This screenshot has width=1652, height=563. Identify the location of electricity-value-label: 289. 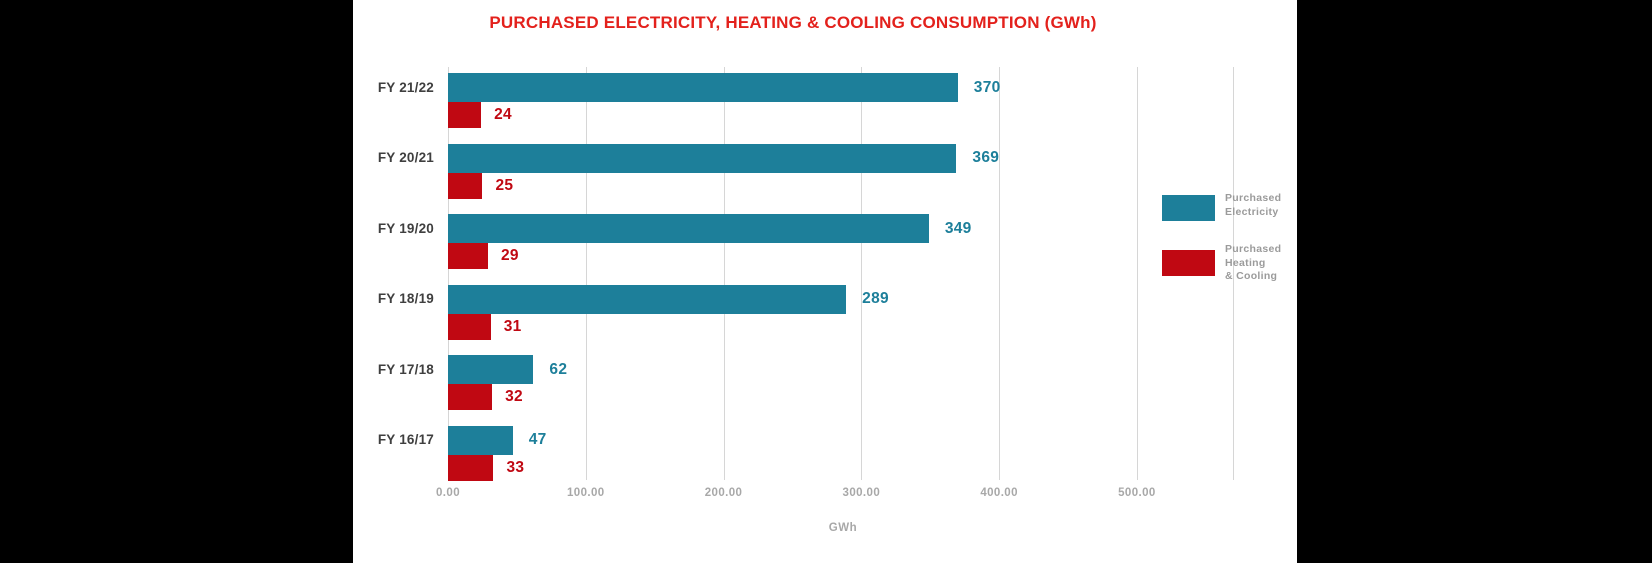
(875, 298).